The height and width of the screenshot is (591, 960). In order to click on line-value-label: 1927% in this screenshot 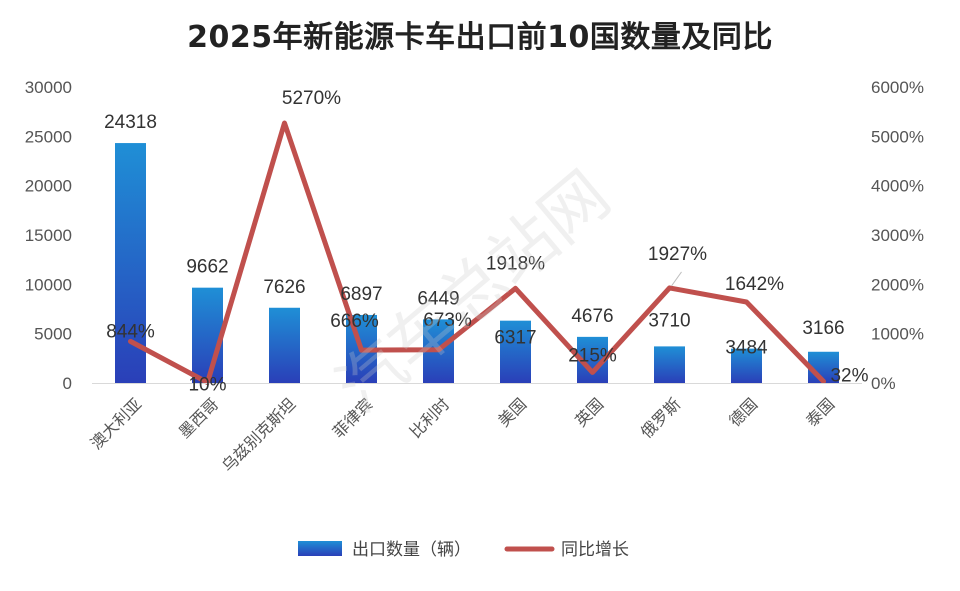, I will do `click(677, 254)`.